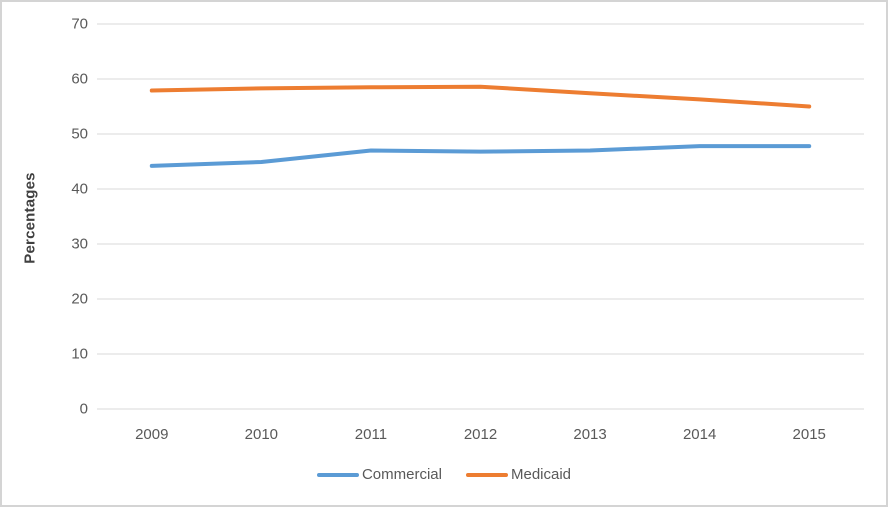 The height and width of the screenshot is (507, 888). What do you see at coordinates (261, 434) in the screenshot?
I see `x-tick-label: 2010` at bounding box center [261, 434].